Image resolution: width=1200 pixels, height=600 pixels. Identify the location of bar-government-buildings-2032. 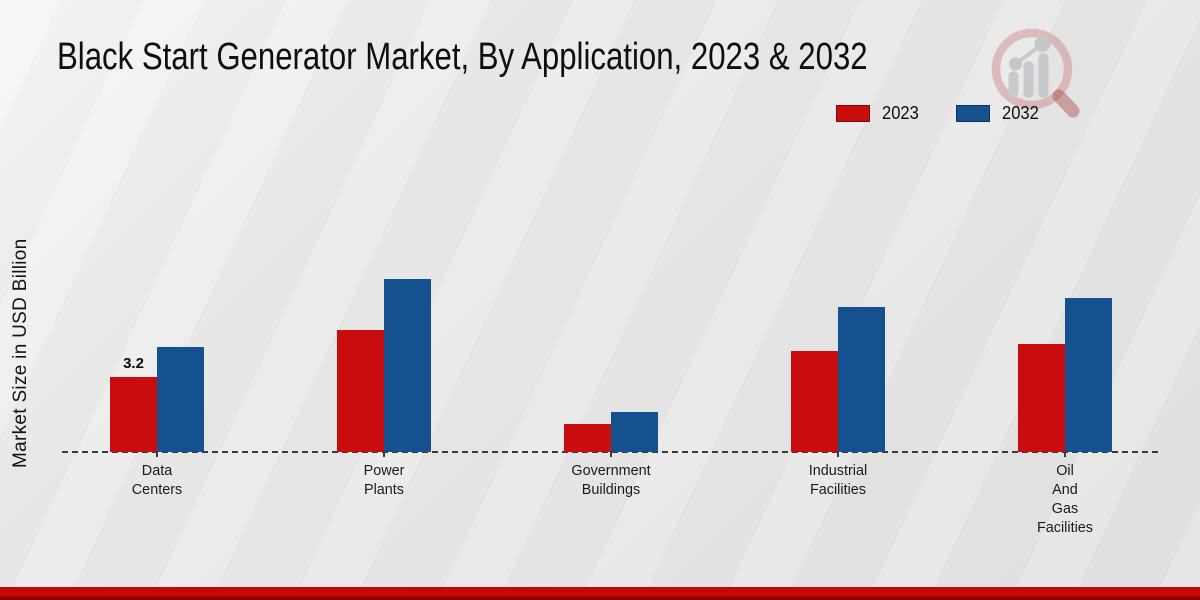
(634, 432).